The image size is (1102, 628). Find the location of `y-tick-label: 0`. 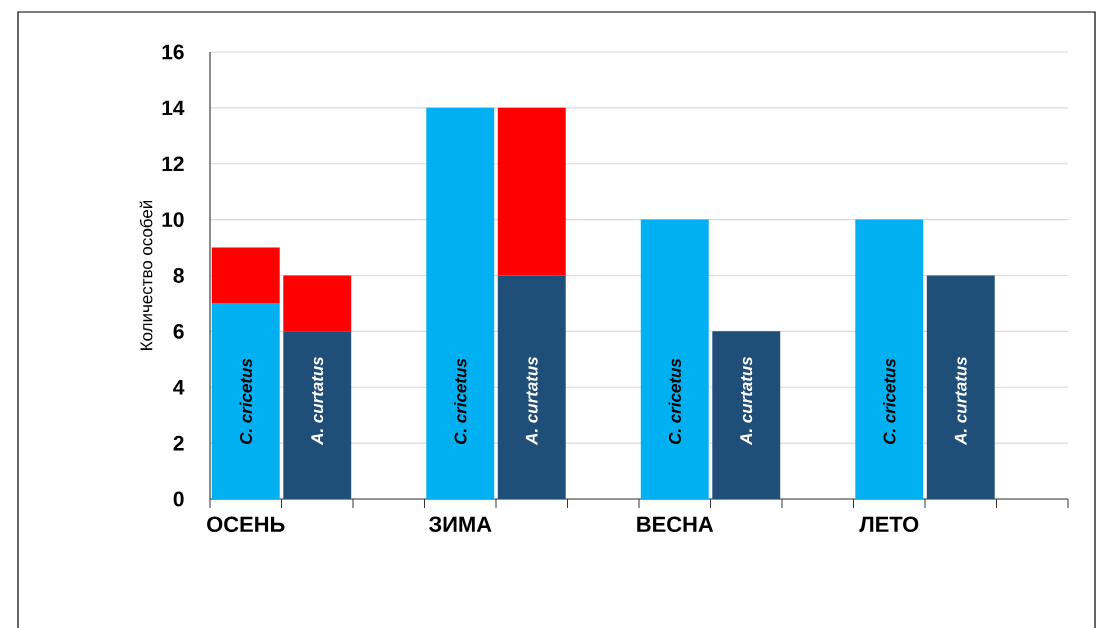

y-tick-label: 0 is located at coordinates (178, 499).